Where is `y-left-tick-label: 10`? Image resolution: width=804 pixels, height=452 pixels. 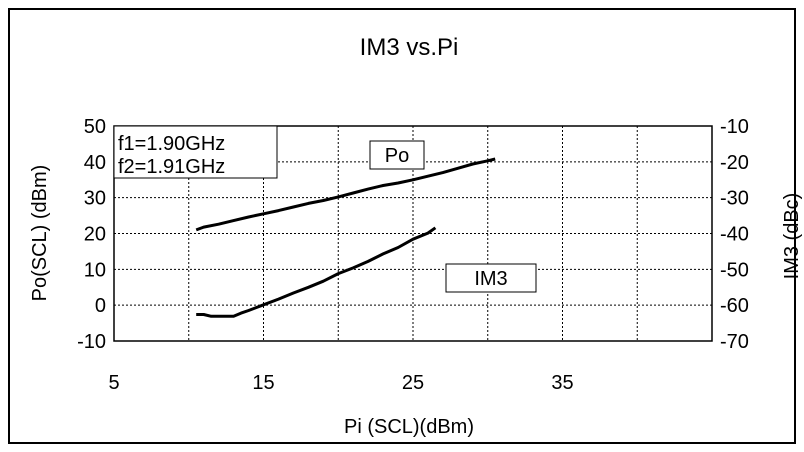 y-left-tick-label: 10 is located at coordinates (95, 270).